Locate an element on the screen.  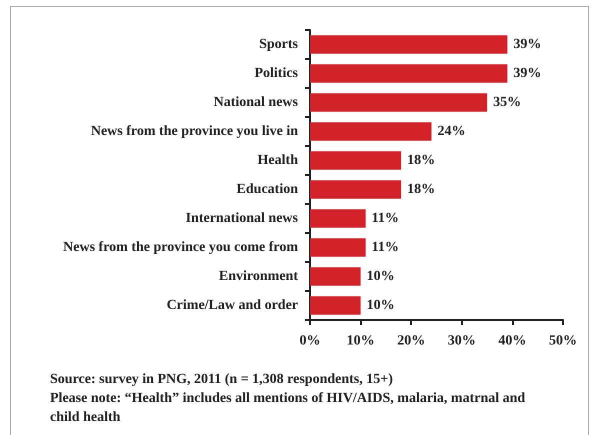
x-tick-label: 10% is located at coordinates (360, 341).